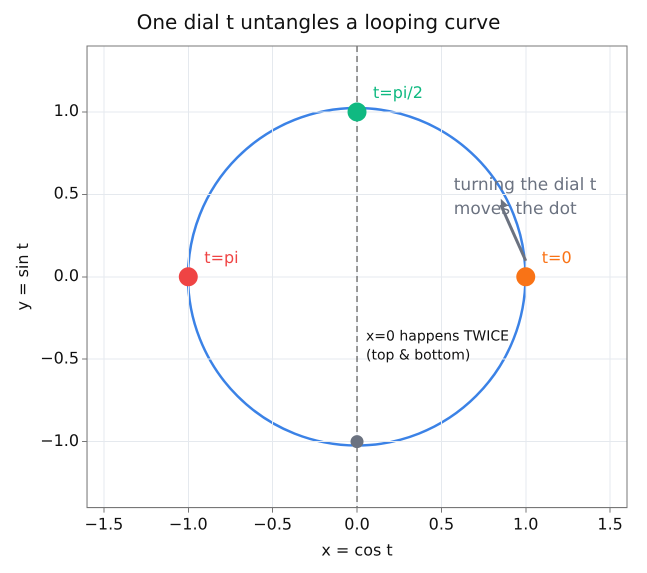 The height and width of the screenshot is (573, 647). I want to click on x-tick-label: 0.0, so click(357, 524).